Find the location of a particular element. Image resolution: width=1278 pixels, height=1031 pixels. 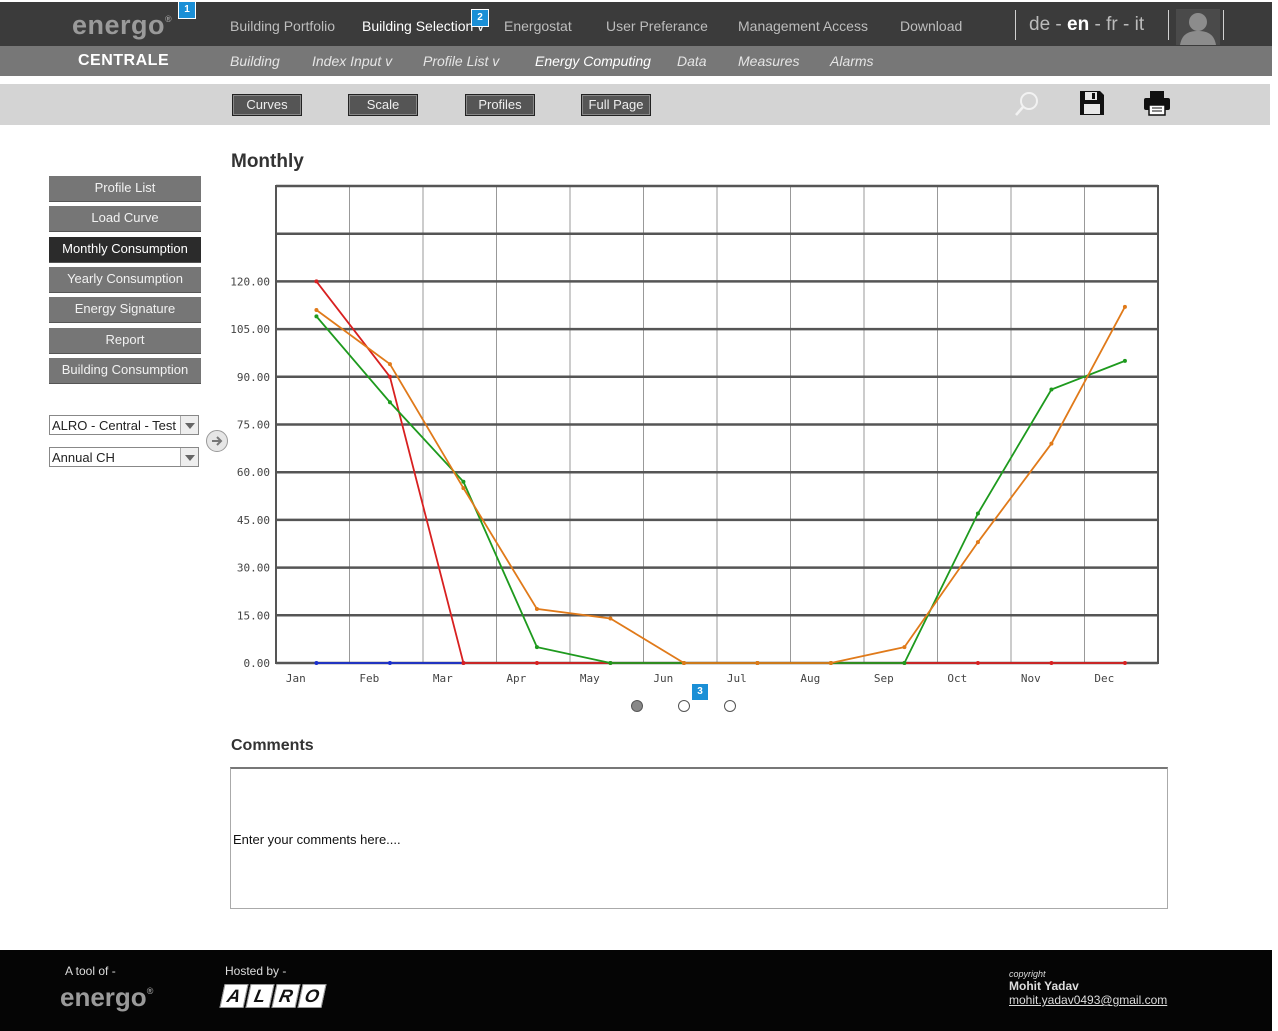

y-tick-label: 60.00 is located at coordinates (253, 472).